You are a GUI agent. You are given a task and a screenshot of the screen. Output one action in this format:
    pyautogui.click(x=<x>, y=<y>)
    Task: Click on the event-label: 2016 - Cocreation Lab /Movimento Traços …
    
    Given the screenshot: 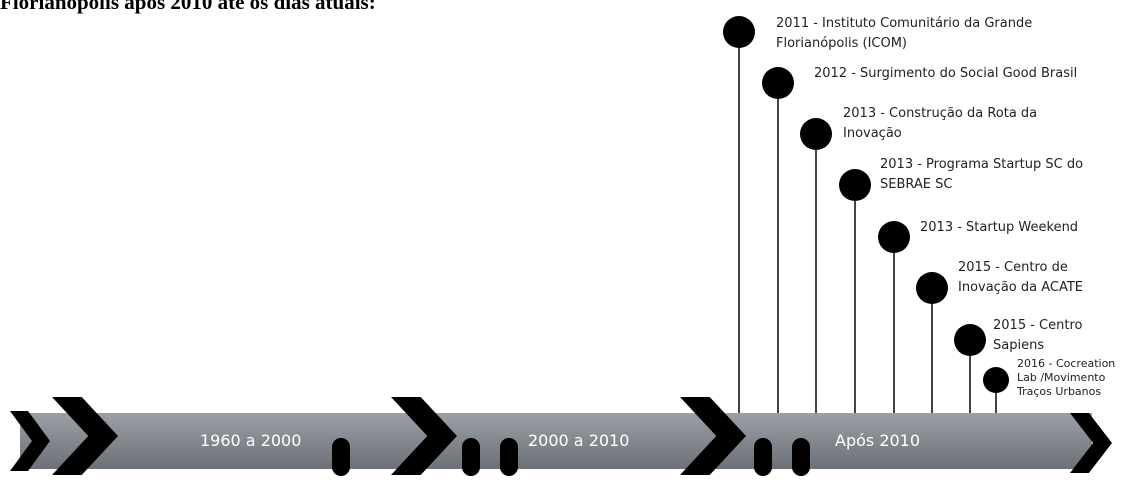 What is the action you would take?
    pyautogui.click(x=1066, y=377)
    